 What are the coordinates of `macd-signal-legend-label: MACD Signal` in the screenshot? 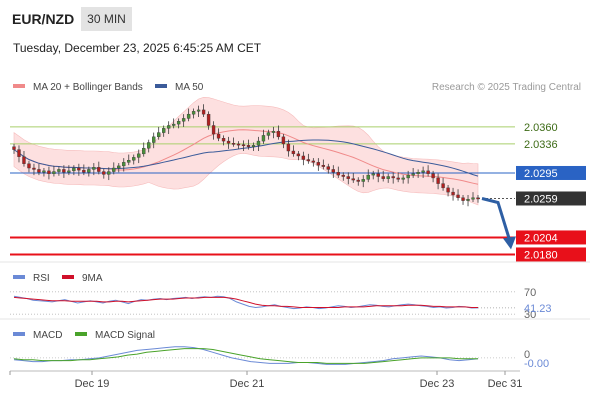 It's located at (125, 335).